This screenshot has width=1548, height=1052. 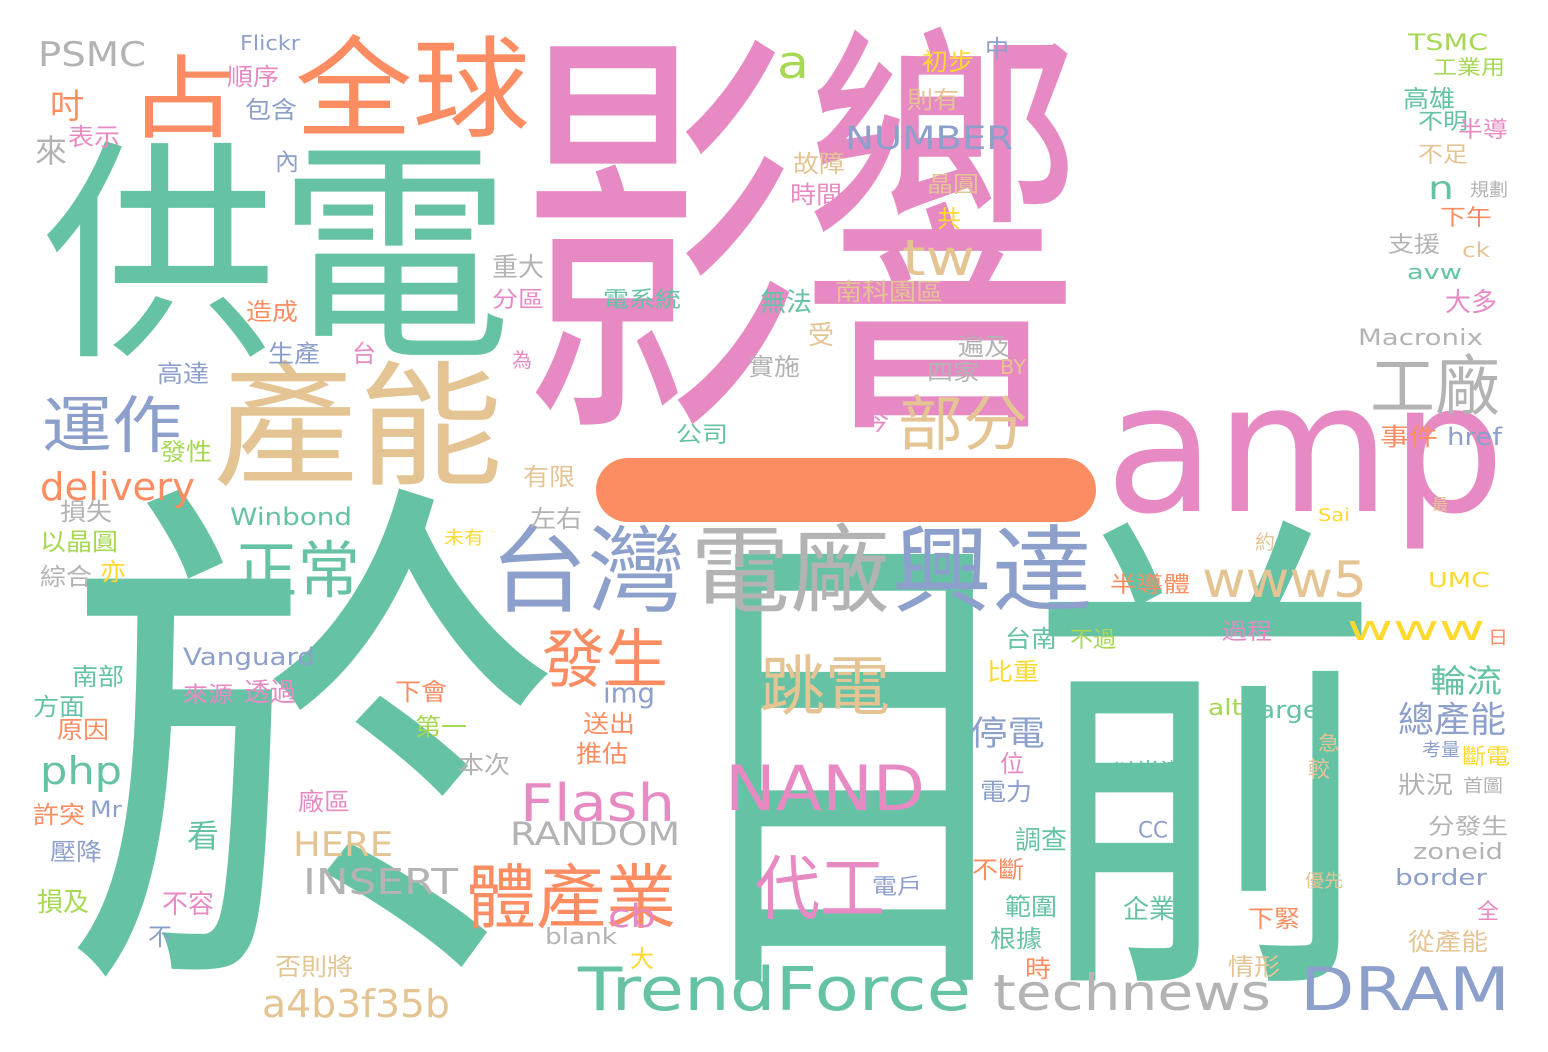 I want to click on word-cloud-word: 台南, so click(x=1031, y=639).